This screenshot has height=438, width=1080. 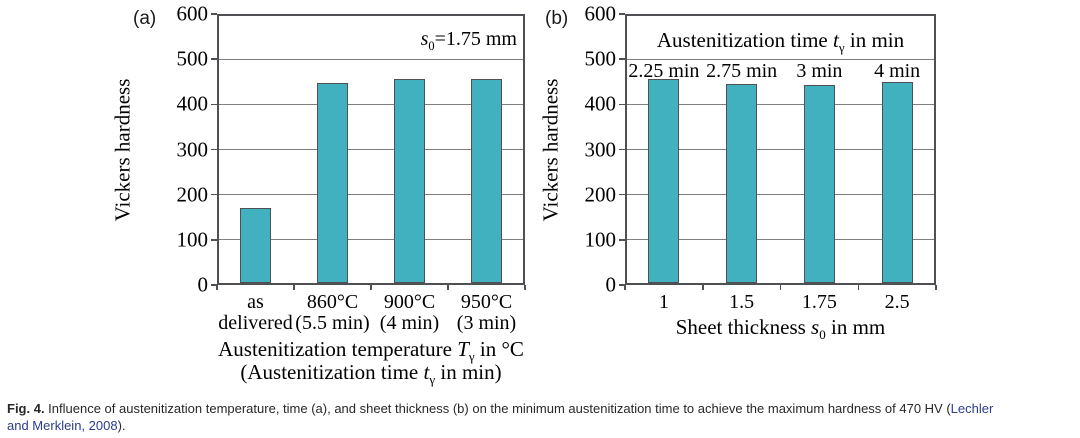 I want to click on category-label: 900°C (4 min), so click(x=409, y=312).